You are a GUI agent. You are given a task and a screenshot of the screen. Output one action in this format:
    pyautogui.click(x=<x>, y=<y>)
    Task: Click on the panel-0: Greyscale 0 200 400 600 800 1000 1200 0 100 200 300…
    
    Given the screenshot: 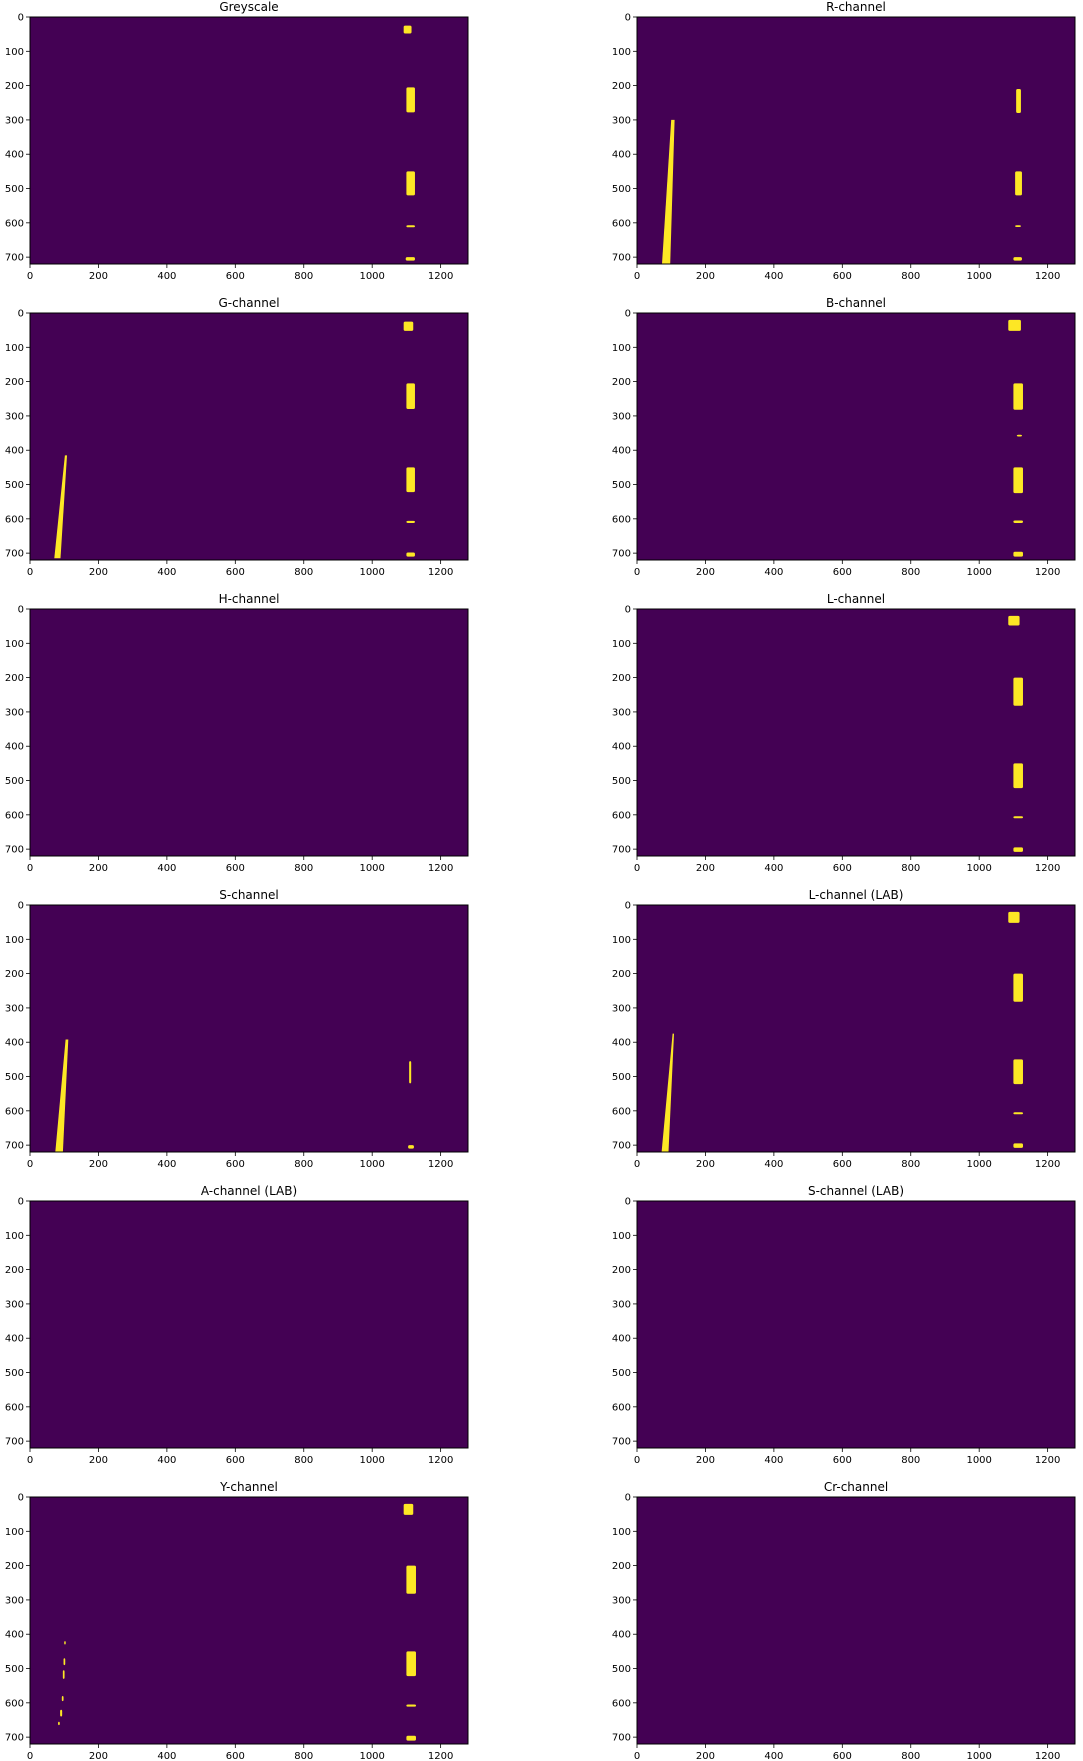 What is the action you would take?
    pyautogui.click(x=237, y=141)
    